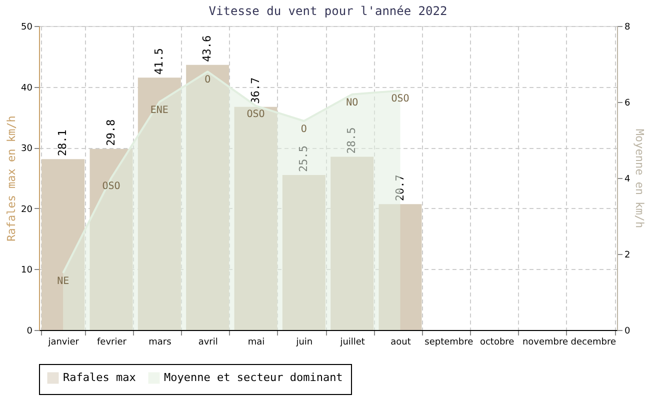  What do you see at coordinates (352, 102) in the screenshot?
I see `data-label: NO` at bounding box center [352, 102].